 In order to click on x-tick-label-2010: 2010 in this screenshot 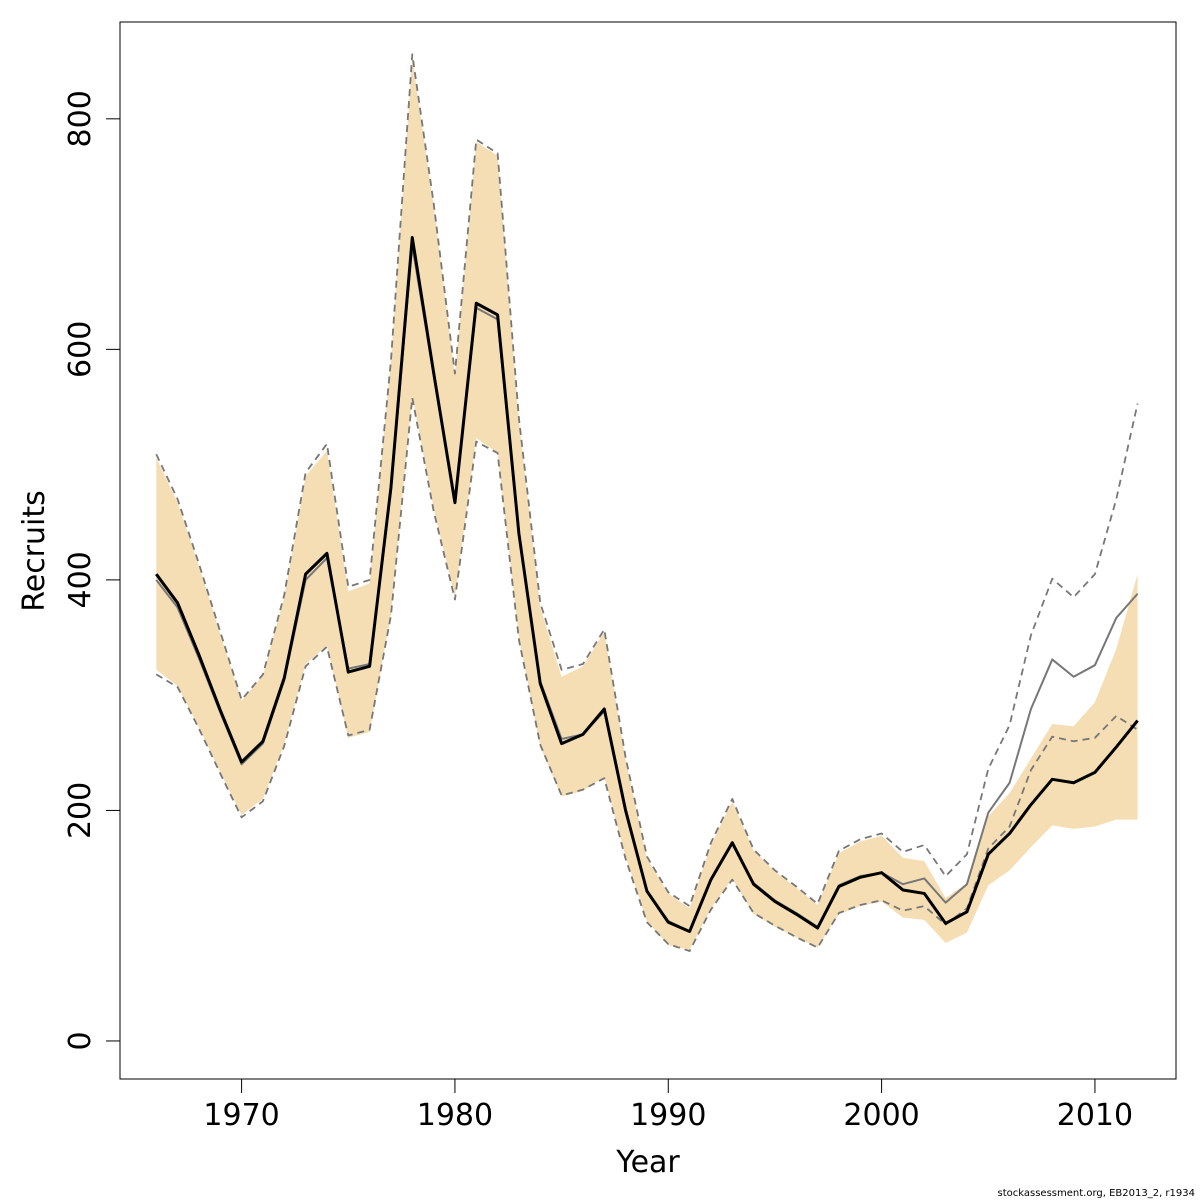, I will do `click(1095, 1115)`.